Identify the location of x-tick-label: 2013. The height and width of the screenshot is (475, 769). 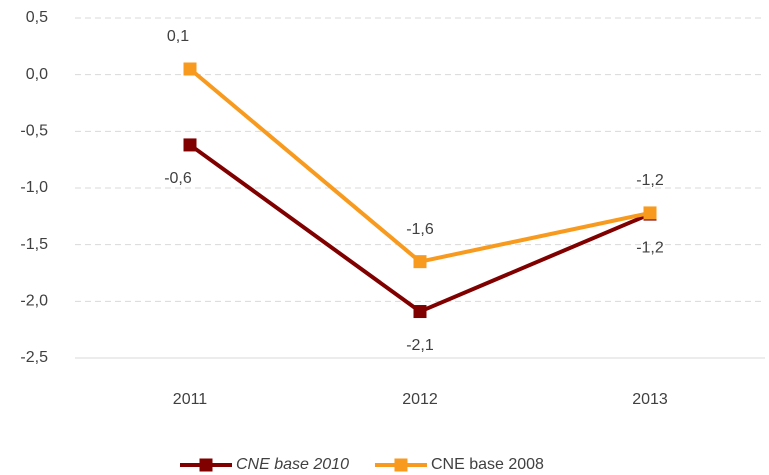
(650, 399).